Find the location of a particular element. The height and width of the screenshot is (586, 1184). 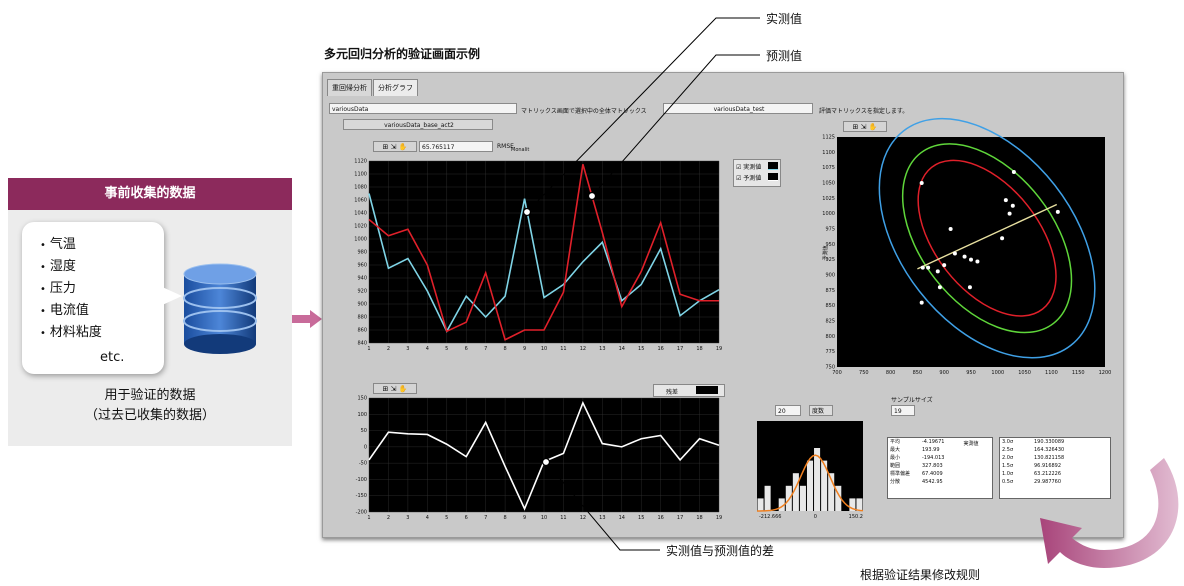

x-tick-label: 1050 is located at coordinates (1024, 373).